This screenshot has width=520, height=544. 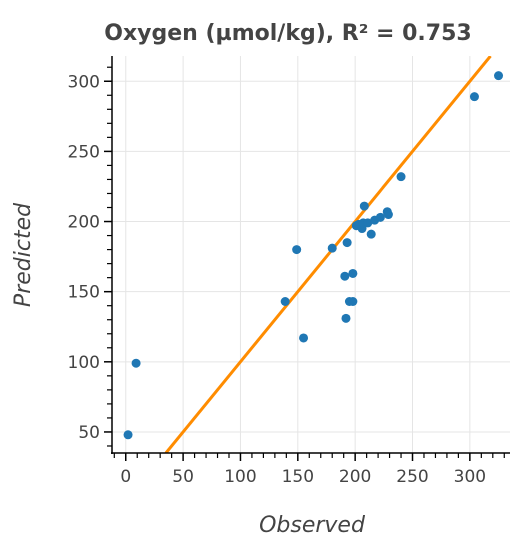 I want to click on y-tick-label: 150, so click(x=84, y=293).